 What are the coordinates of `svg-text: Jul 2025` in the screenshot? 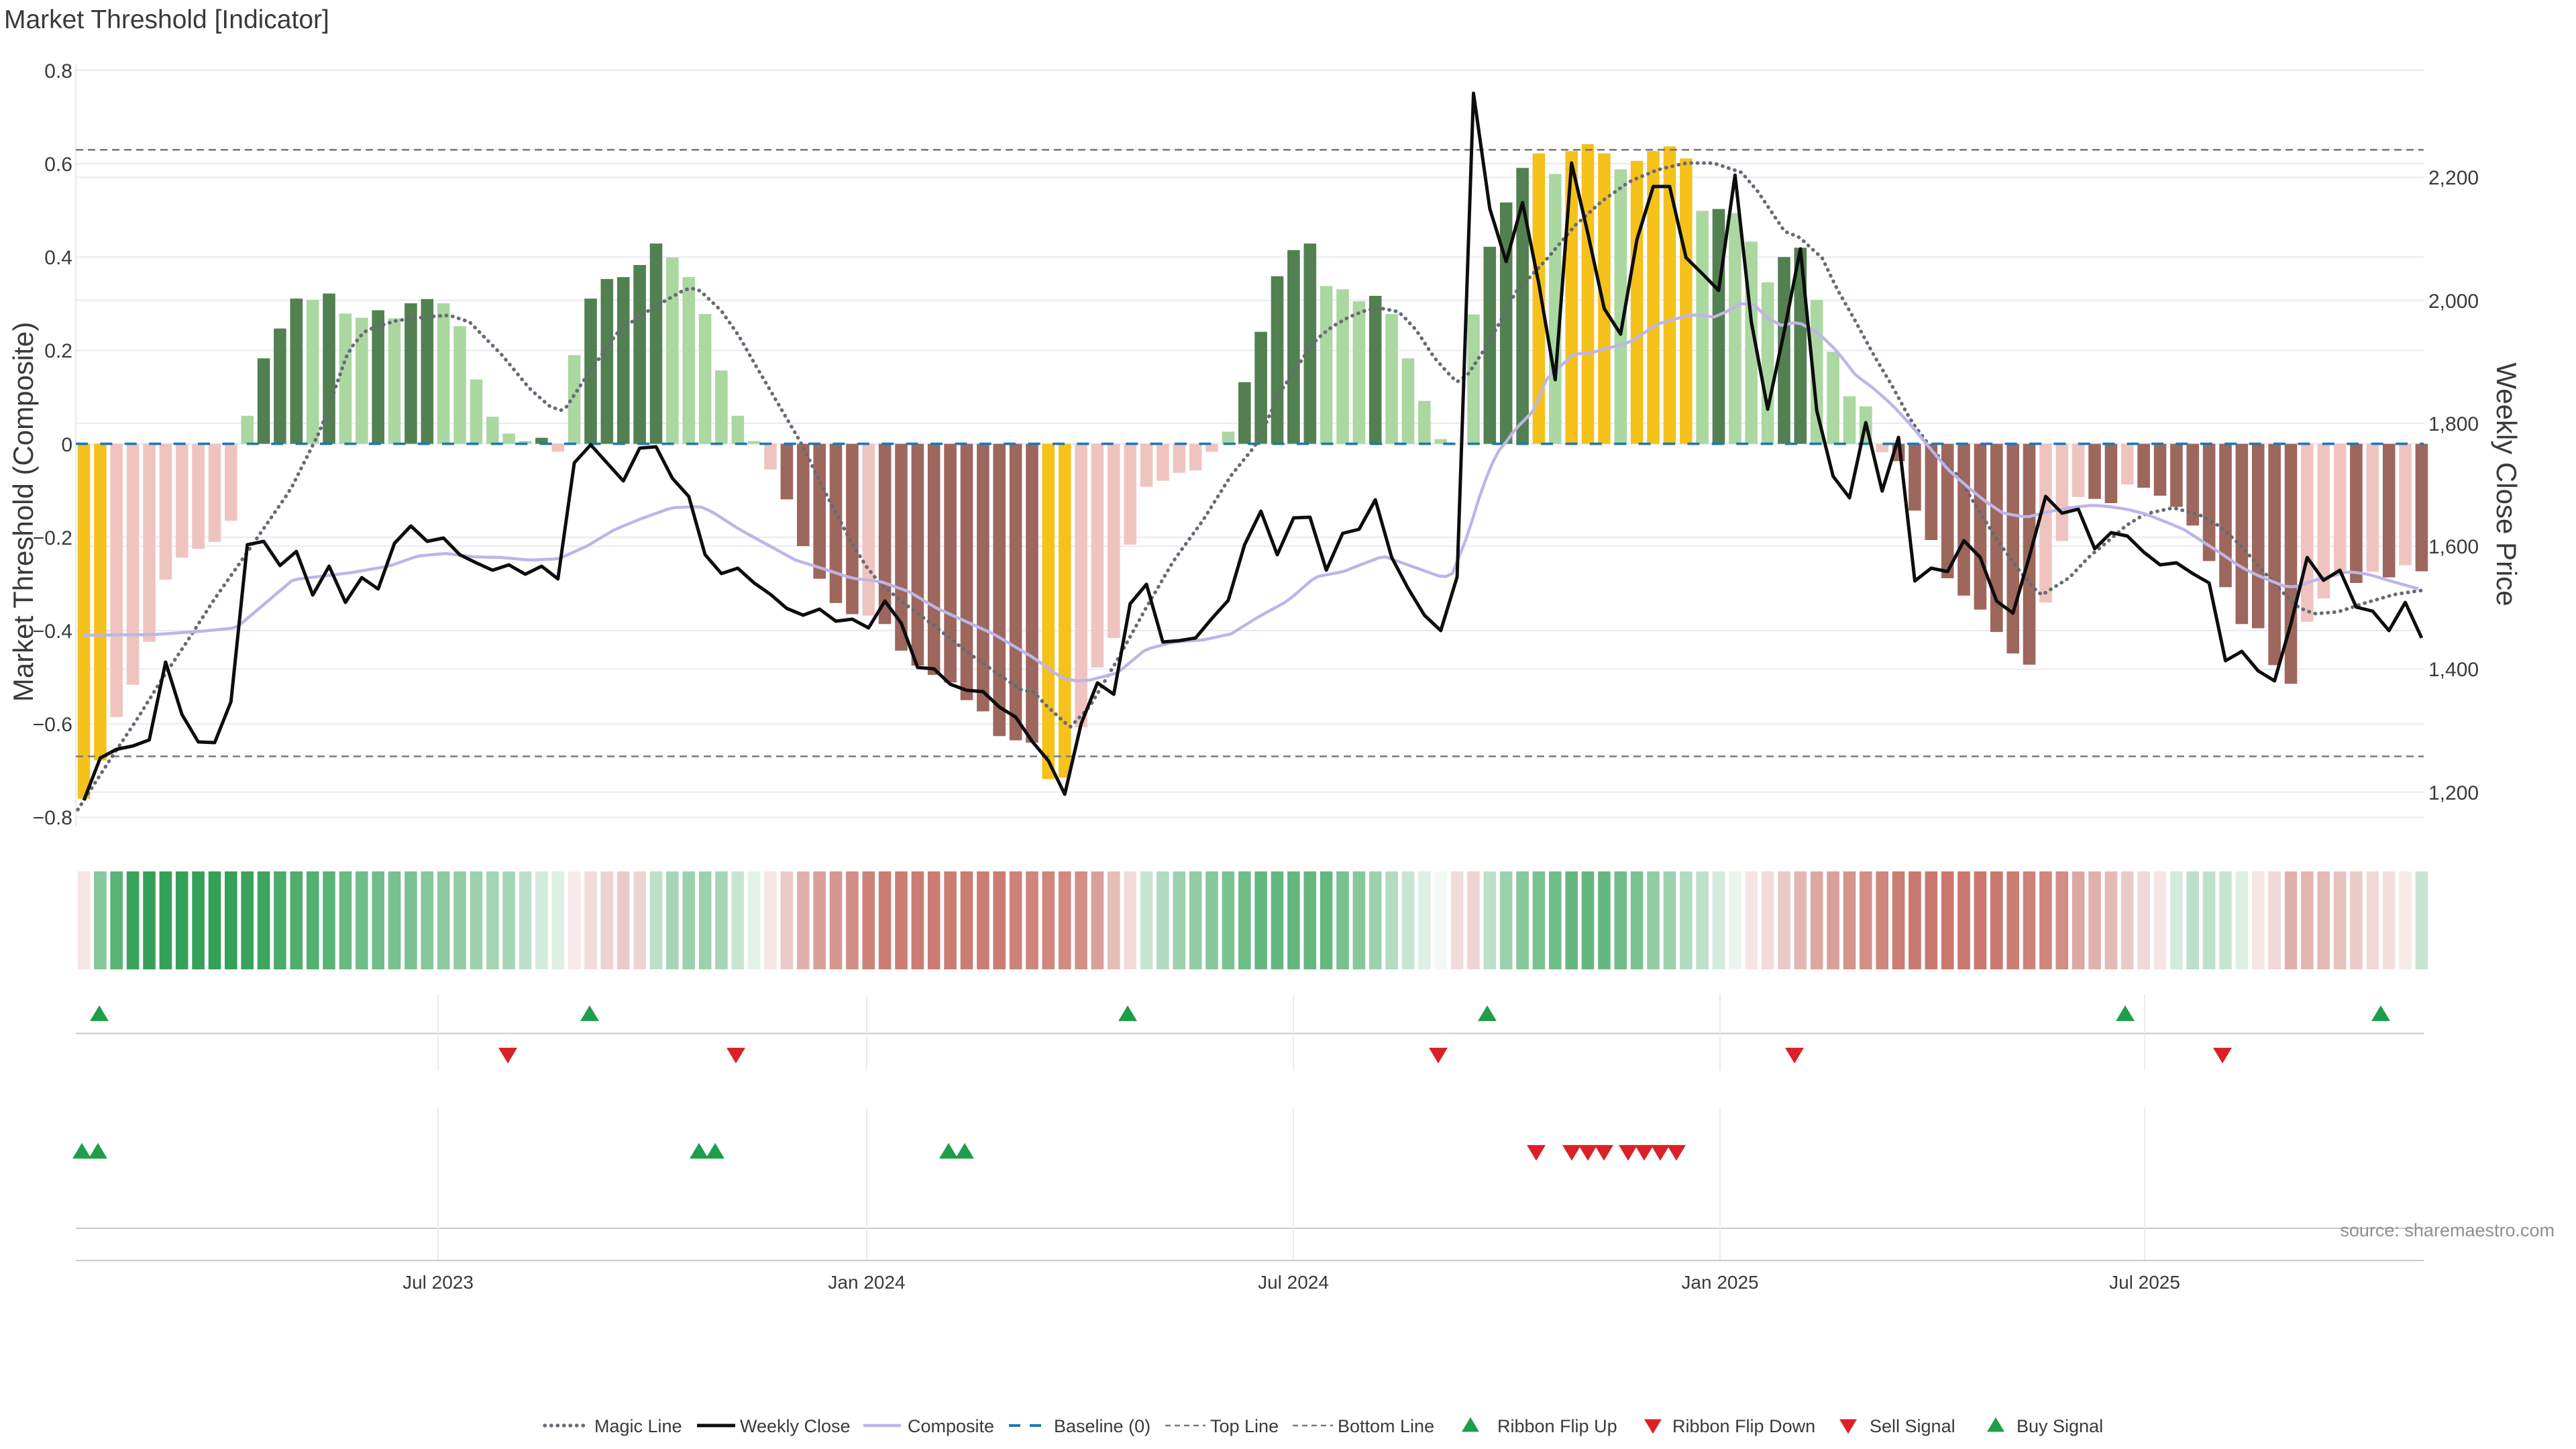 It's located at (2144, 1282).